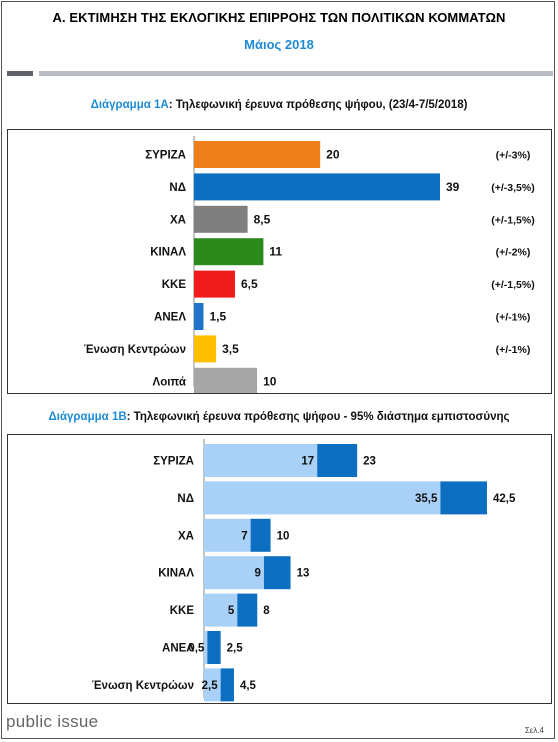 This screenshot has width=558, height=742. Describe the element at coordinates (165, 156) in the screenshot. I see `chart-1a-category-label: ΣΥΡΙΖΑ` at that location.